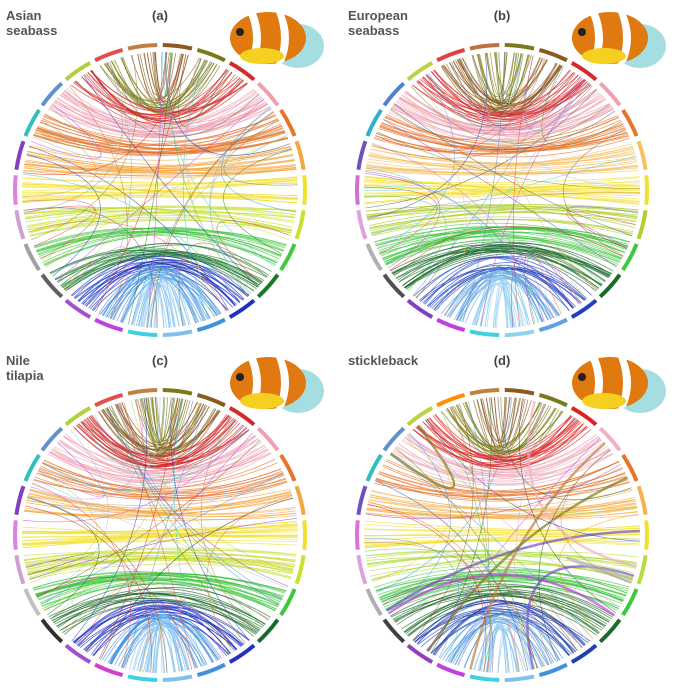 This screenshot has width=685, height=690. I want to click on species-name: European, so click(378, 15).